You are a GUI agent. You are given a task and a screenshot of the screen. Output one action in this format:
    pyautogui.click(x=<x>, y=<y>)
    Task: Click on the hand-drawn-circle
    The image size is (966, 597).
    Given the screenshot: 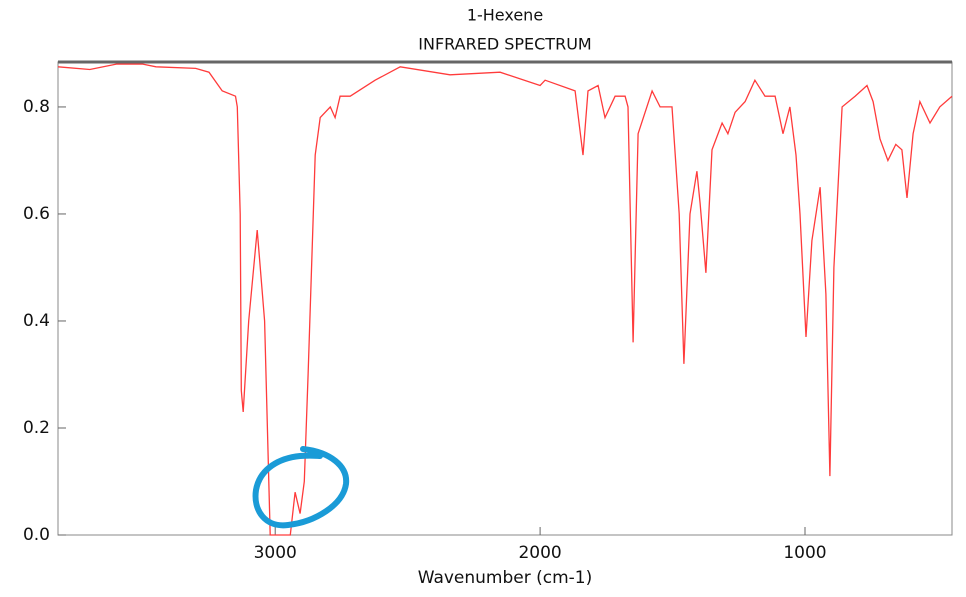 What is the action you would take?
    pyautogui.click(x=301, y=487)
    